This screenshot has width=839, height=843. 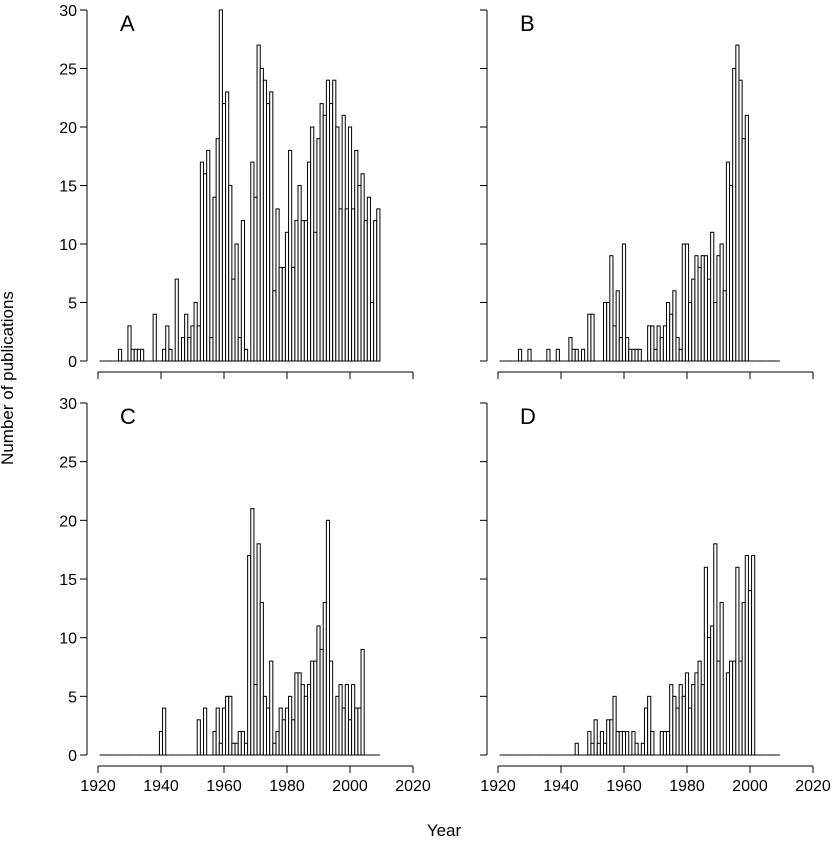 I want to click on panel-label: C, so click(x=128, y=416).